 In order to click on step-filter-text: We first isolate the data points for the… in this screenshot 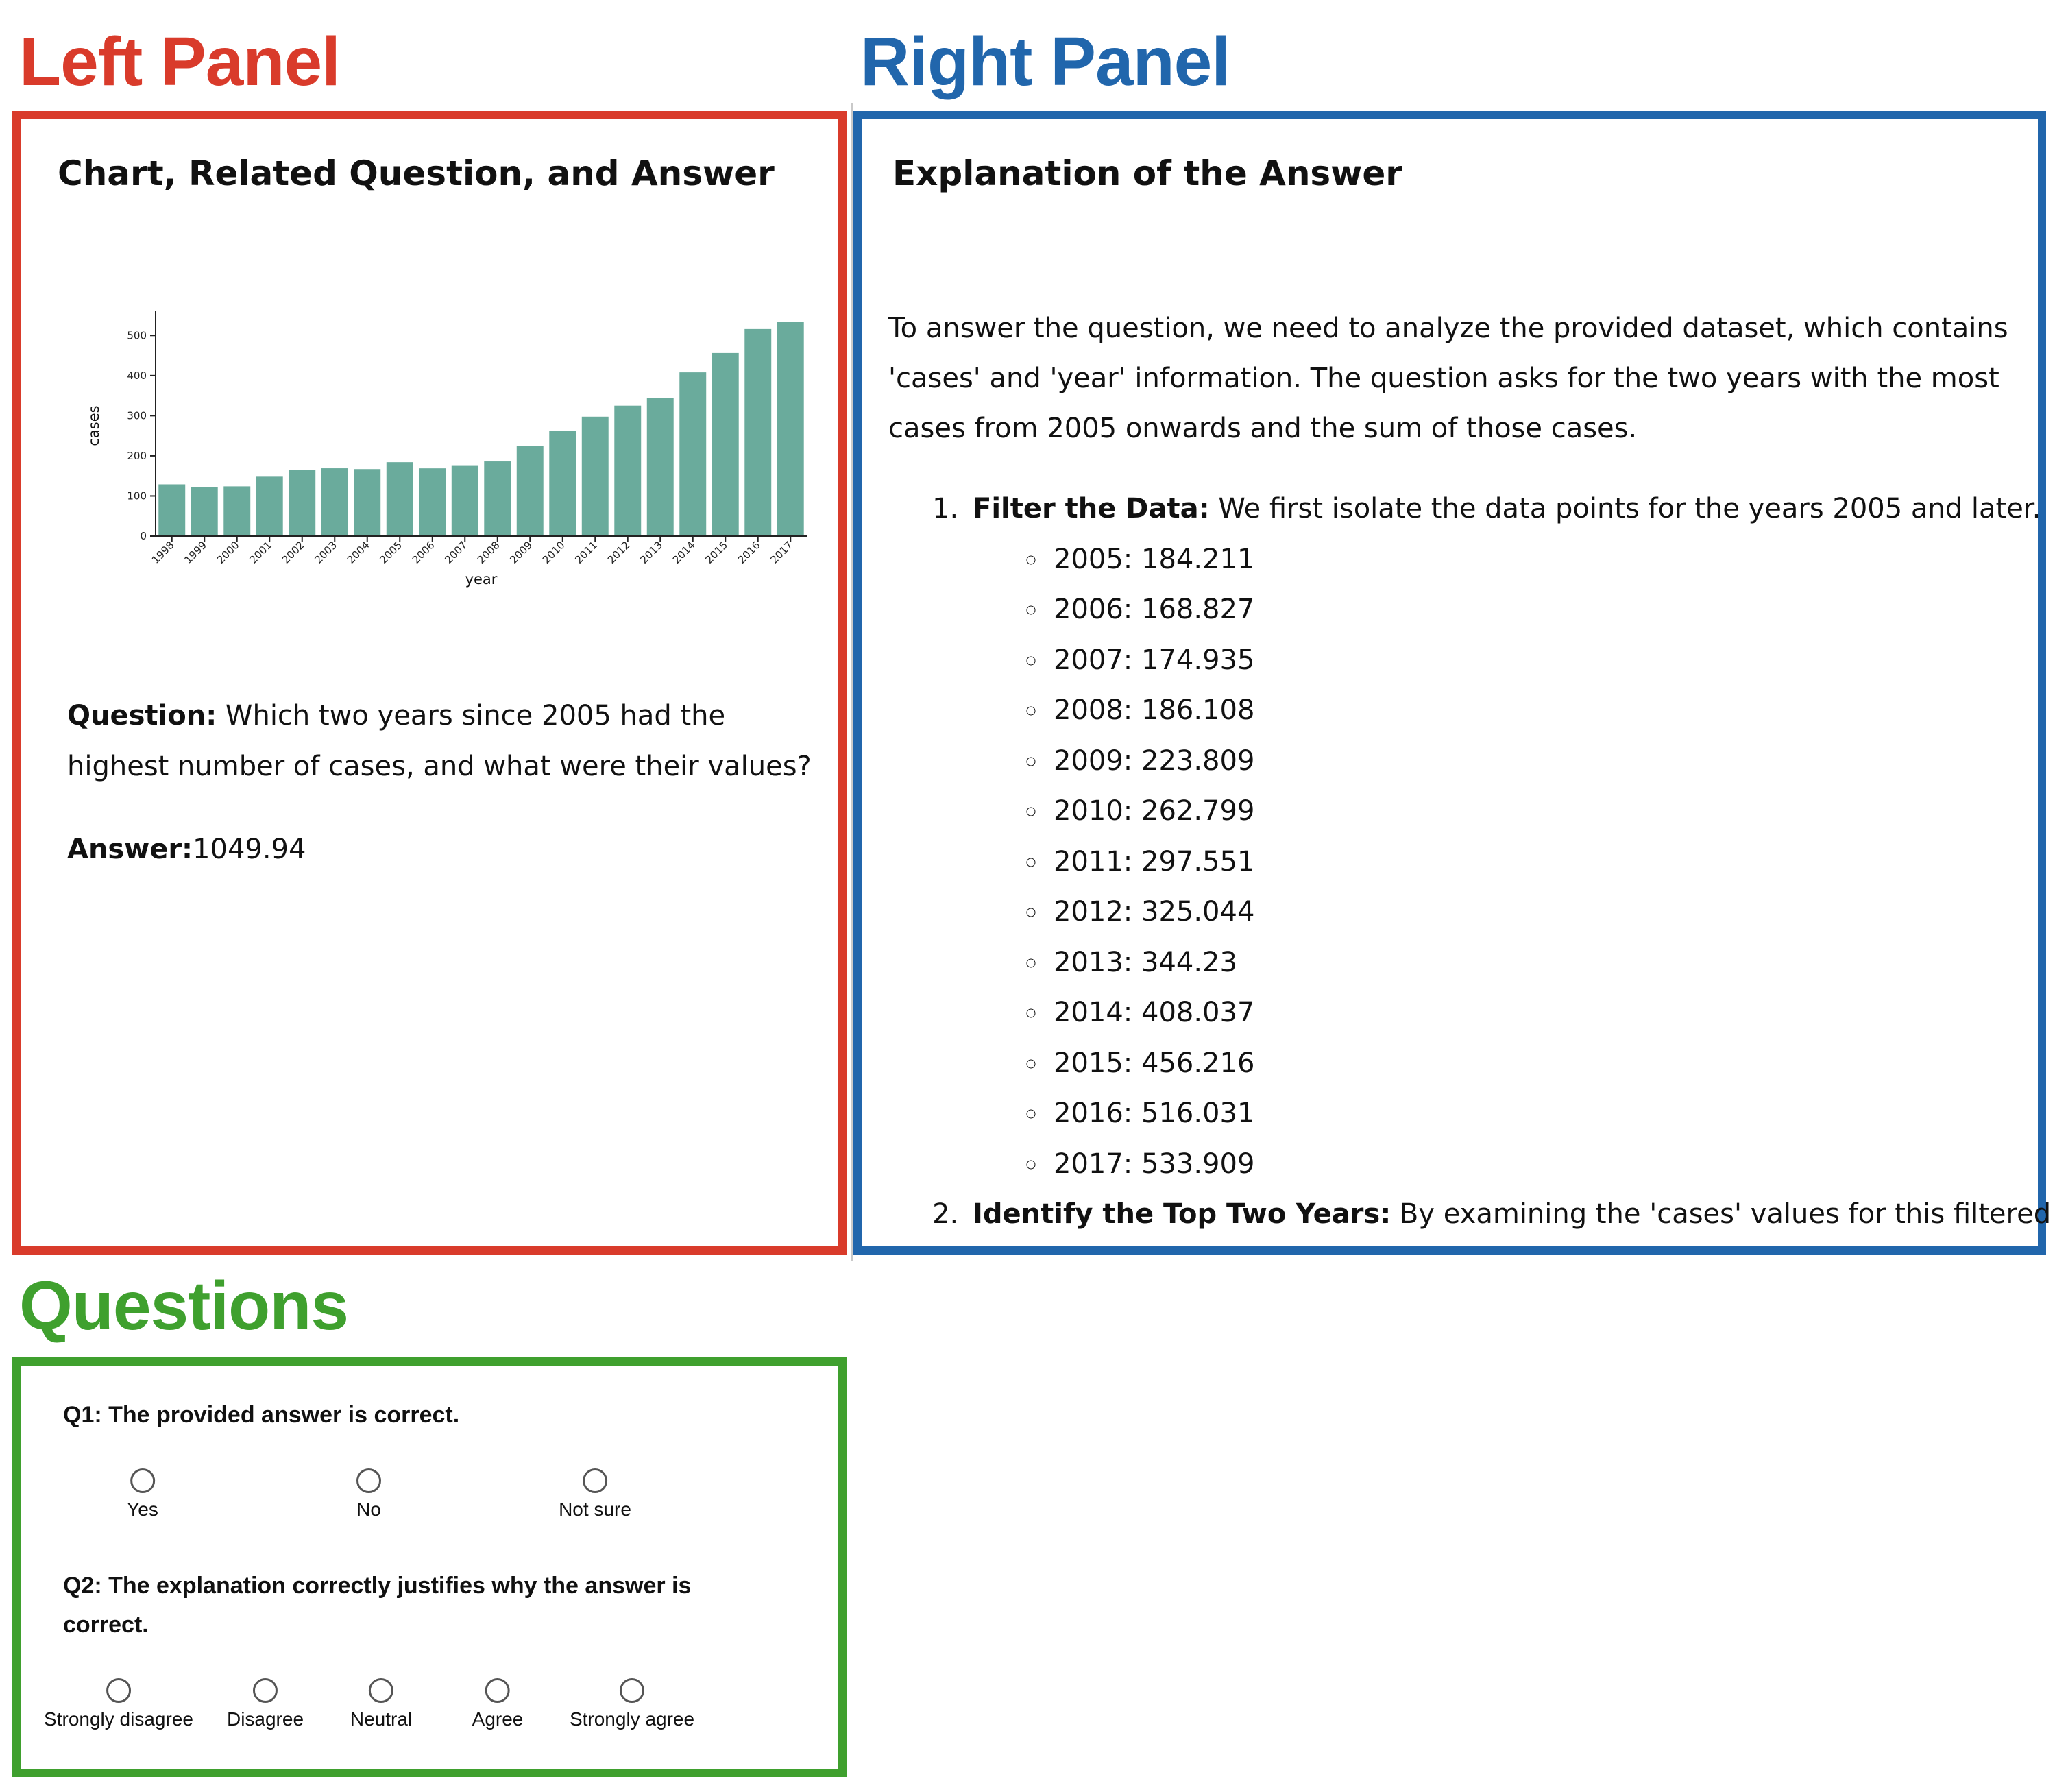, I will do `click(1625, 508)`.